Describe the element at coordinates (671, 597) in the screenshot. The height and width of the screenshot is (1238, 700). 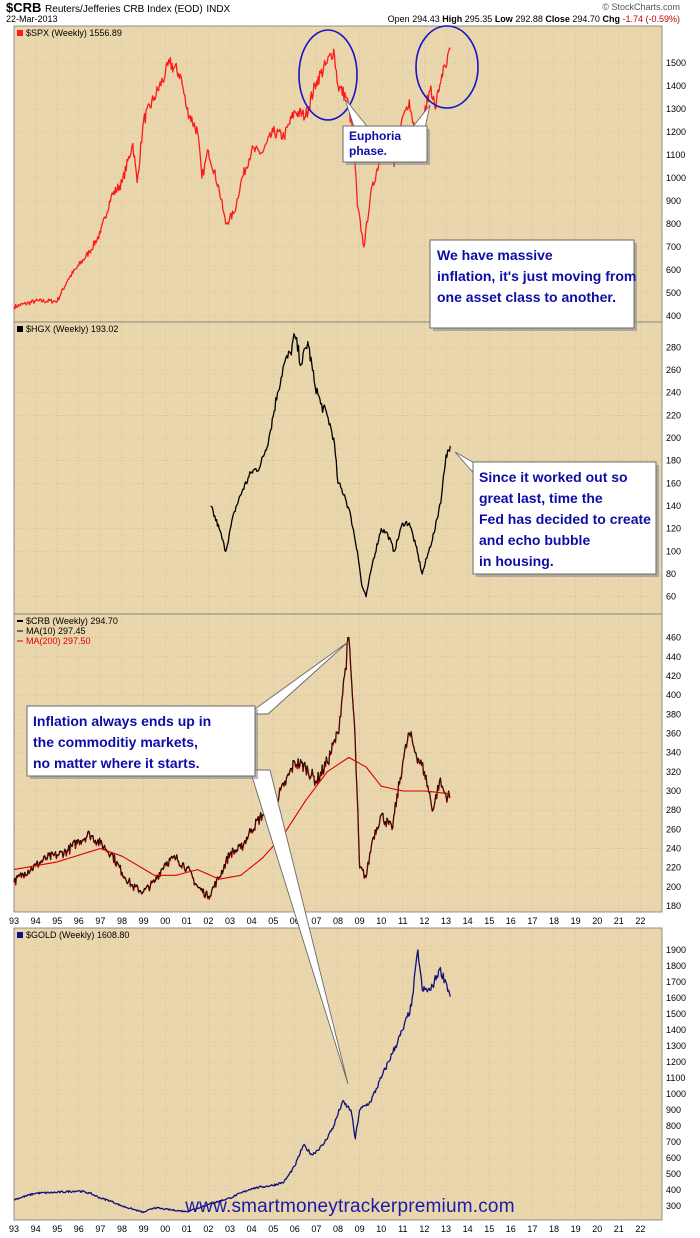
I see `y-tick-label: 60` at that location.